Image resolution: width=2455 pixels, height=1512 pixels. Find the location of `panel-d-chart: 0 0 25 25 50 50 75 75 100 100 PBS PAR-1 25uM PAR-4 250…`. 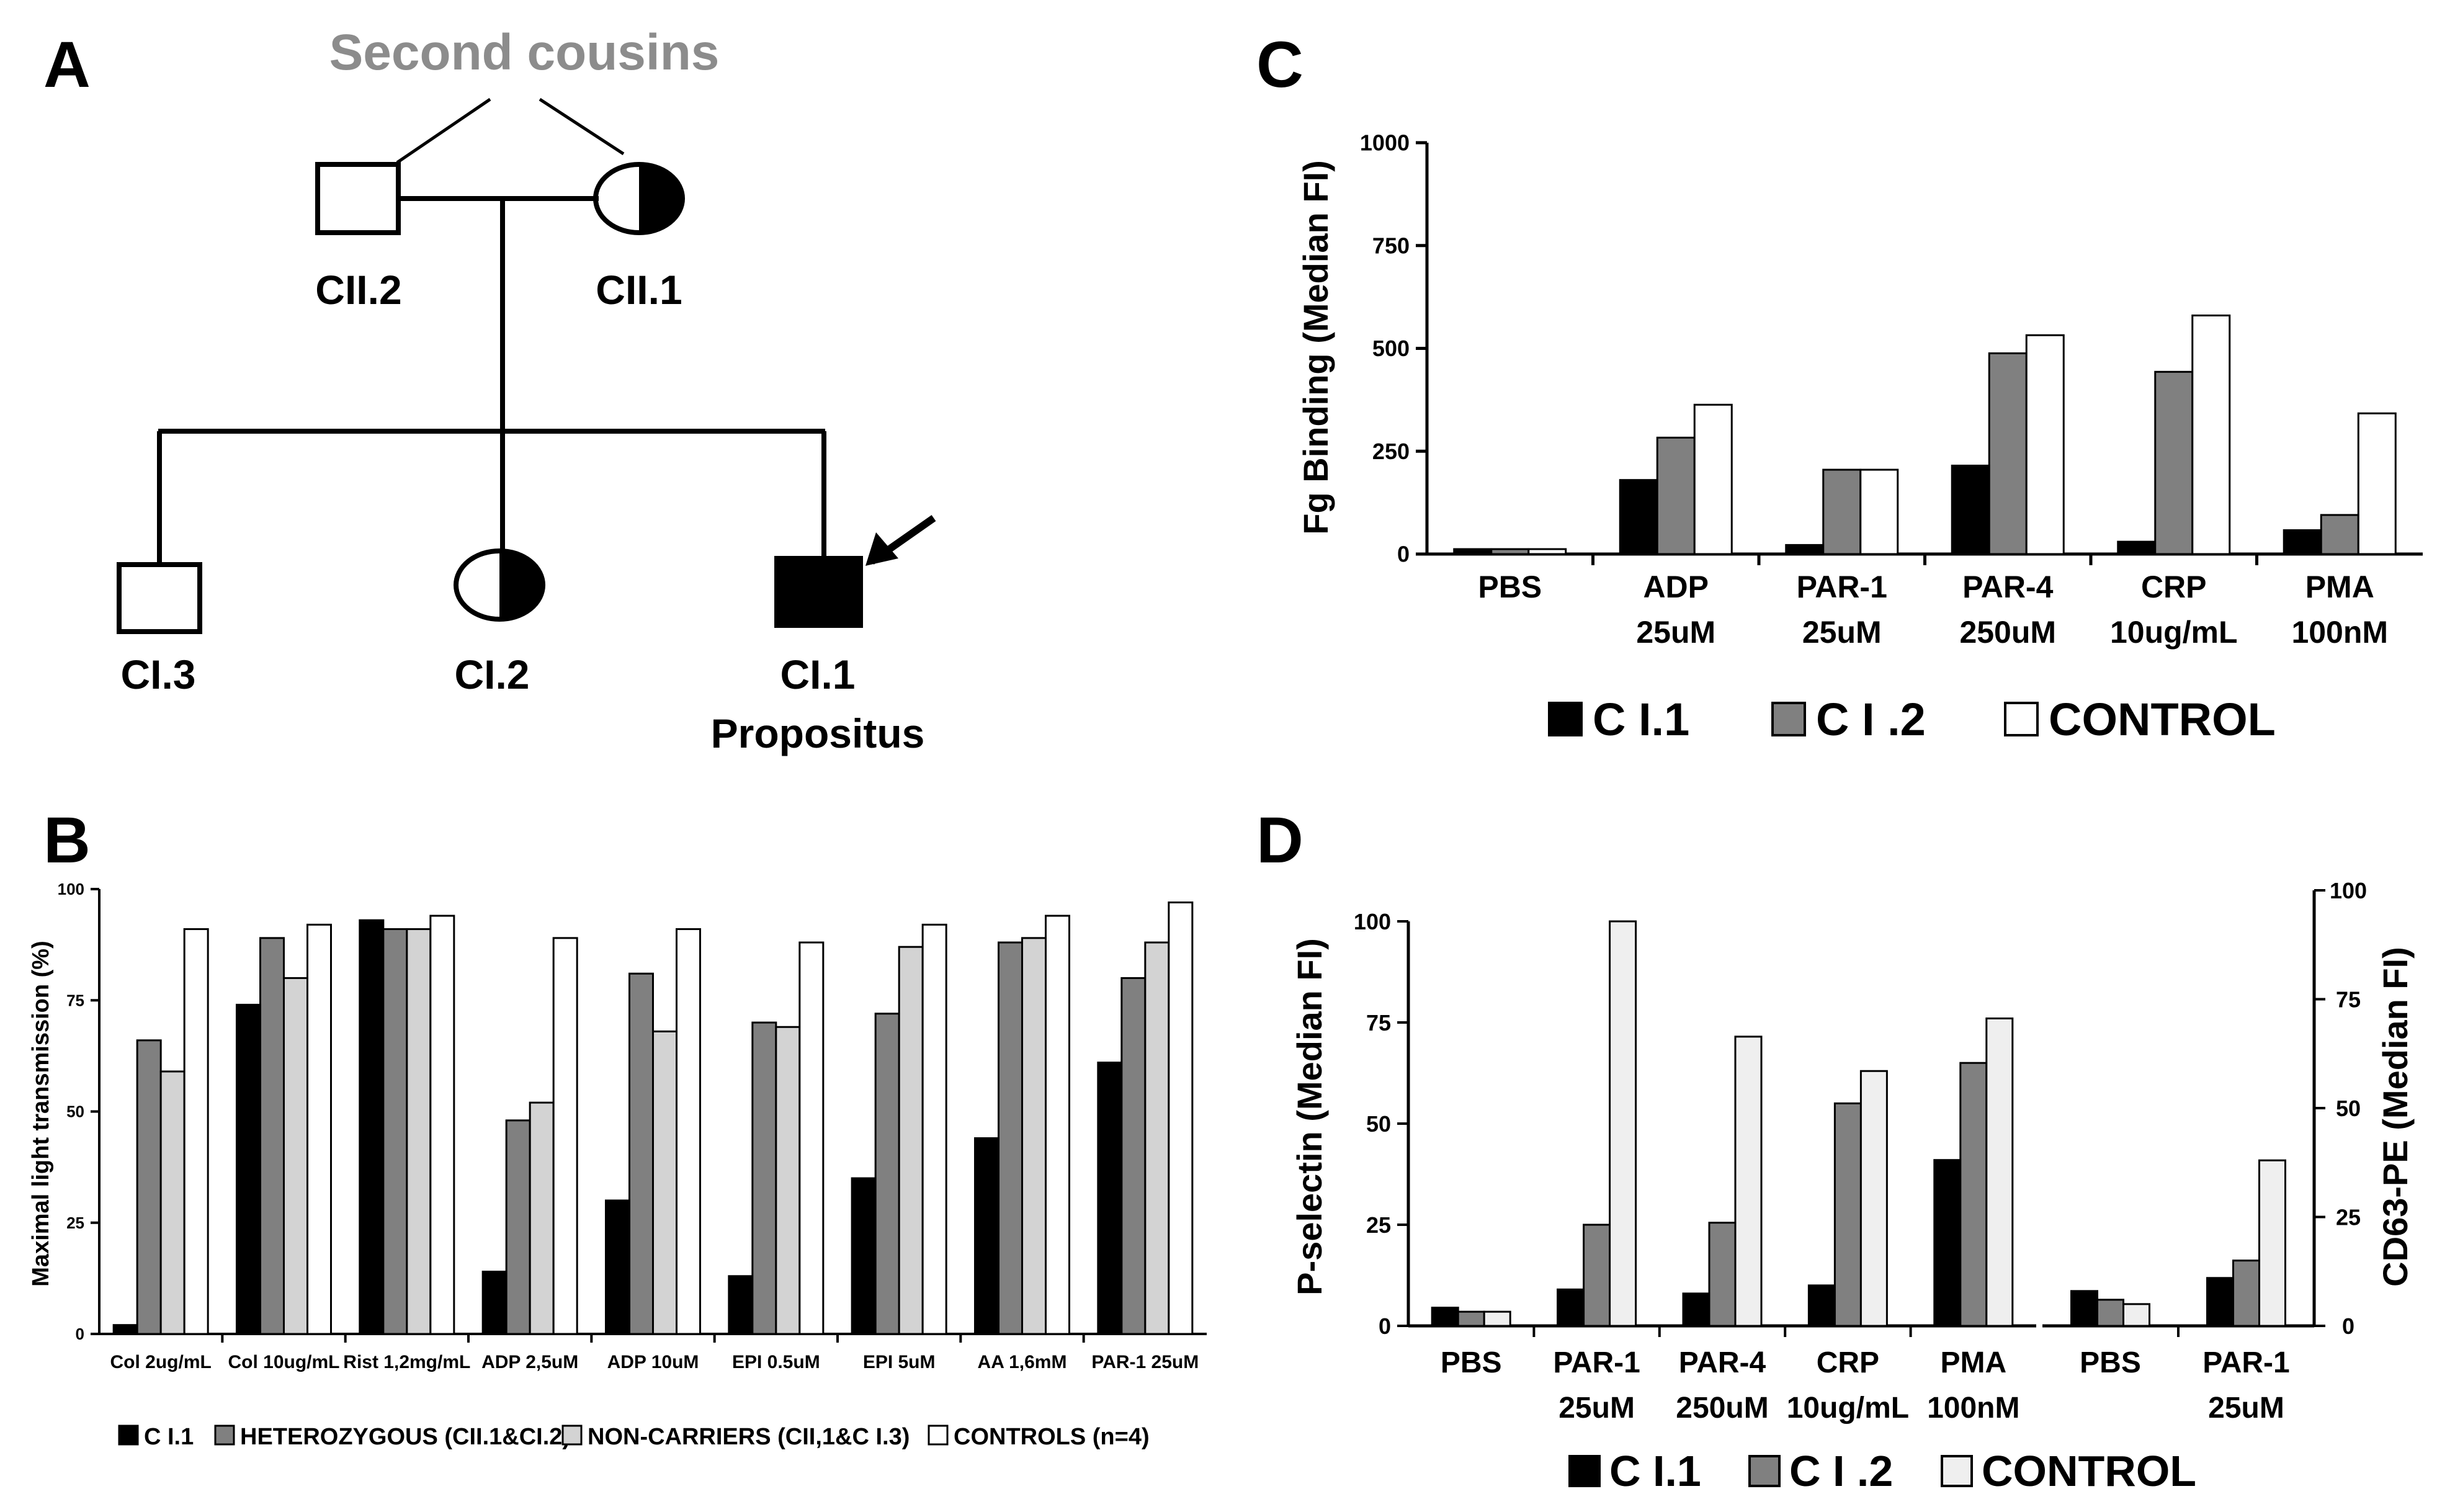

panel-d-chart: 0 0 25 25 50 50 75 75 100 100 PBS PAR-1 25uM PAR-4 250… is located at coordinates (1860, 1151).